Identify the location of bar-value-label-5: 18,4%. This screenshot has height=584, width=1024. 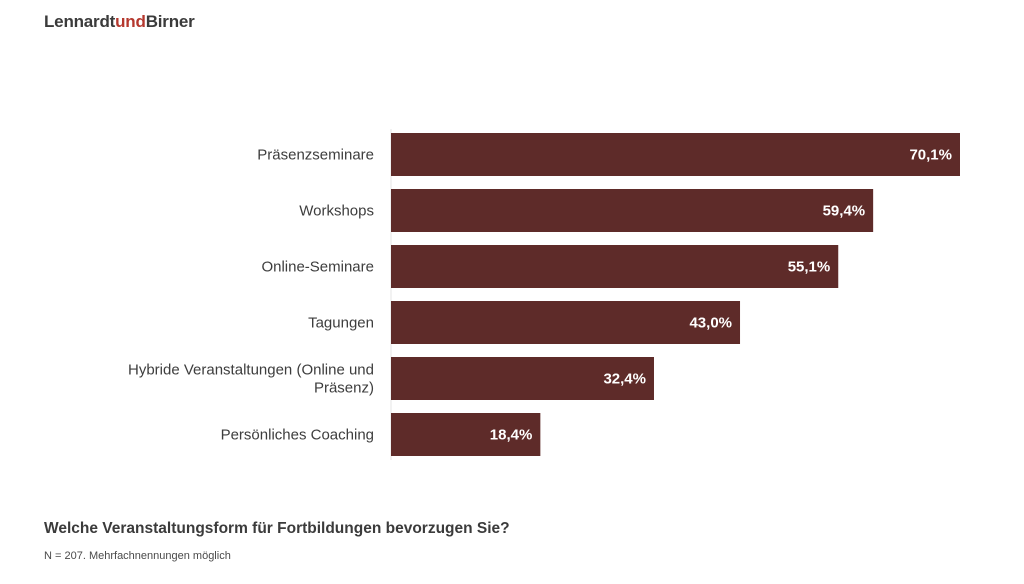
(511, 435).